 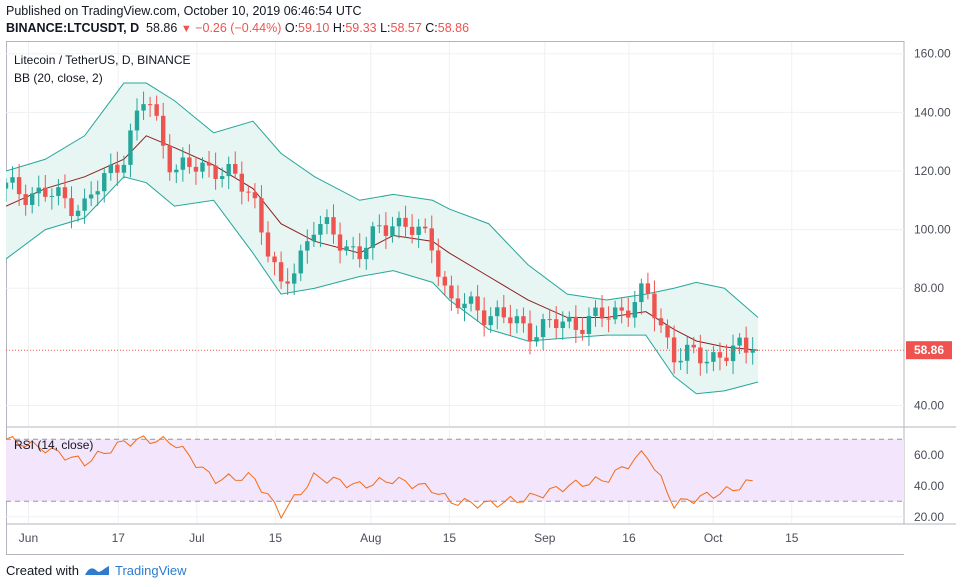 I want to click on rsi-line, so click(x=379, y=477).